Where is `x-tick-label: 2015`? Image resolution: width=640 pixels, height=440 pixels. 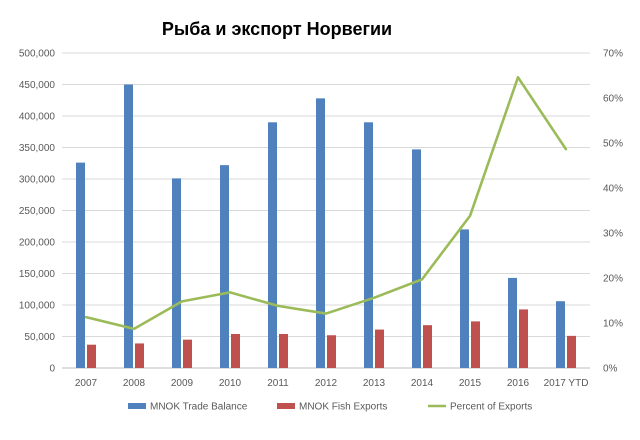
x-tick-label: 2015 is located at coordinates (470, 383).